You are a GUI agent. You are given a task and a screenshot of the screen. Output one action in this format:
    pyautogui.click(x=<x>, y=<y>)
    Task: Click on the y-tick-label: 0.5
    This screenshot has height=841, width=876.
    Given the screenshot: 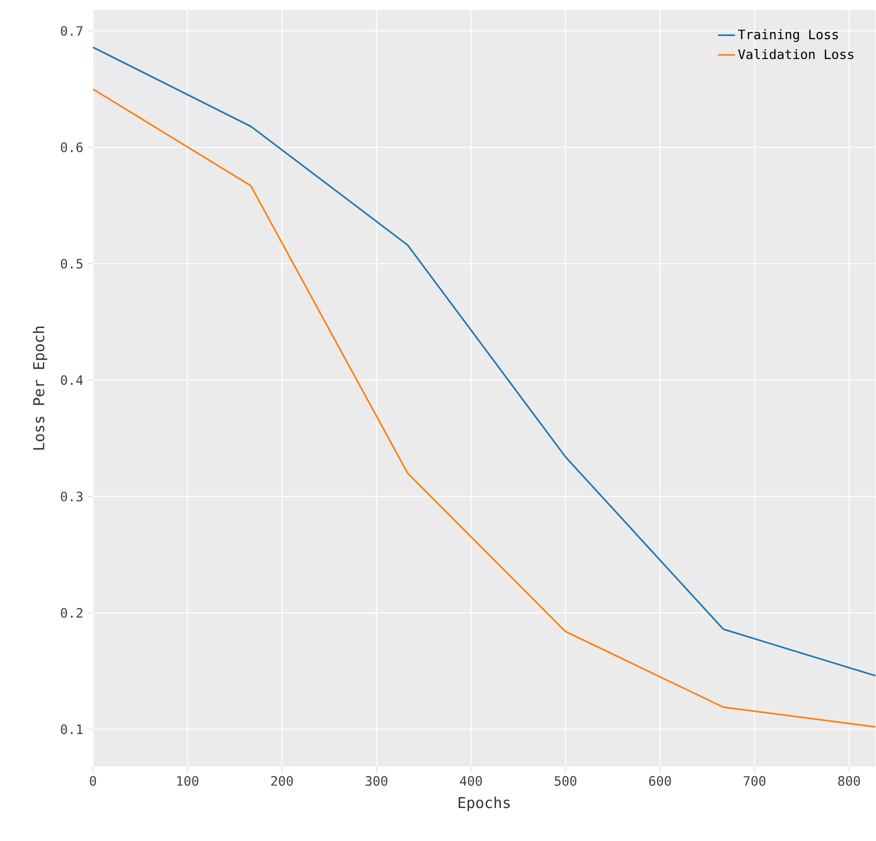 What is the action you would take?
    pyautogui.click(x=71, y=264)
    